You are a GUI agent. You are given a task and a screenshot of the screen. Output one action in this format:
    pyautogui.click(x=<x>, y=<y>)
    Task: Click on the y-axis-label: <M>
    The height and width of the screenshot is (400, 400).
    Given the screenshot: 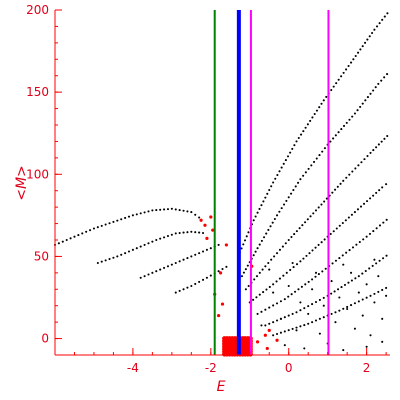 What is the action you would take?
    pyautogui.click(x=22, y=183)
    